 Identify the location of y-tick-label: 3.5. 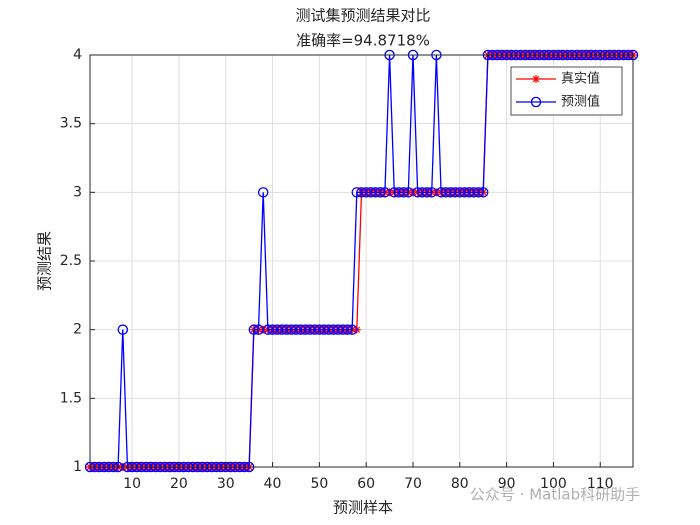
(71, 124).